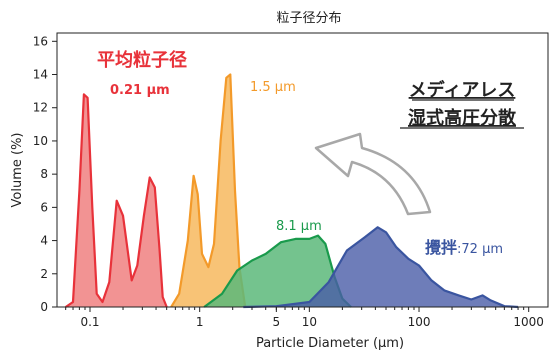 The height and width of the screenshot is (354, 560). Describe the element at coordinates (40, 75) in the screenshot. I see `y-tick-label: 14` at that location.